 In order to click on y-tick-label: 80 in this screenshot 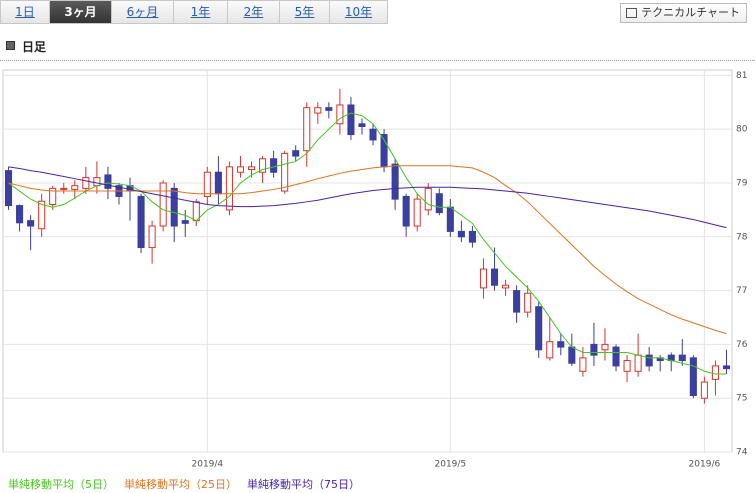, I will do `click(742, 130)`.